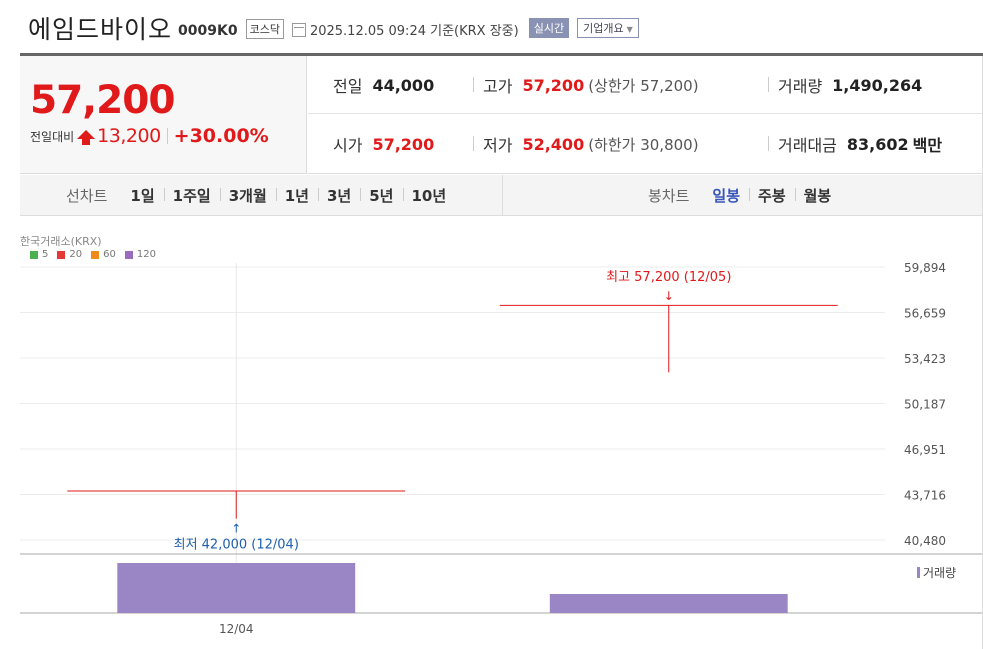 This screenshot has width=983, height=649. I want to click on price-summary: 57,200 전일대비 13,200 +30.00%, so click(163, 115).